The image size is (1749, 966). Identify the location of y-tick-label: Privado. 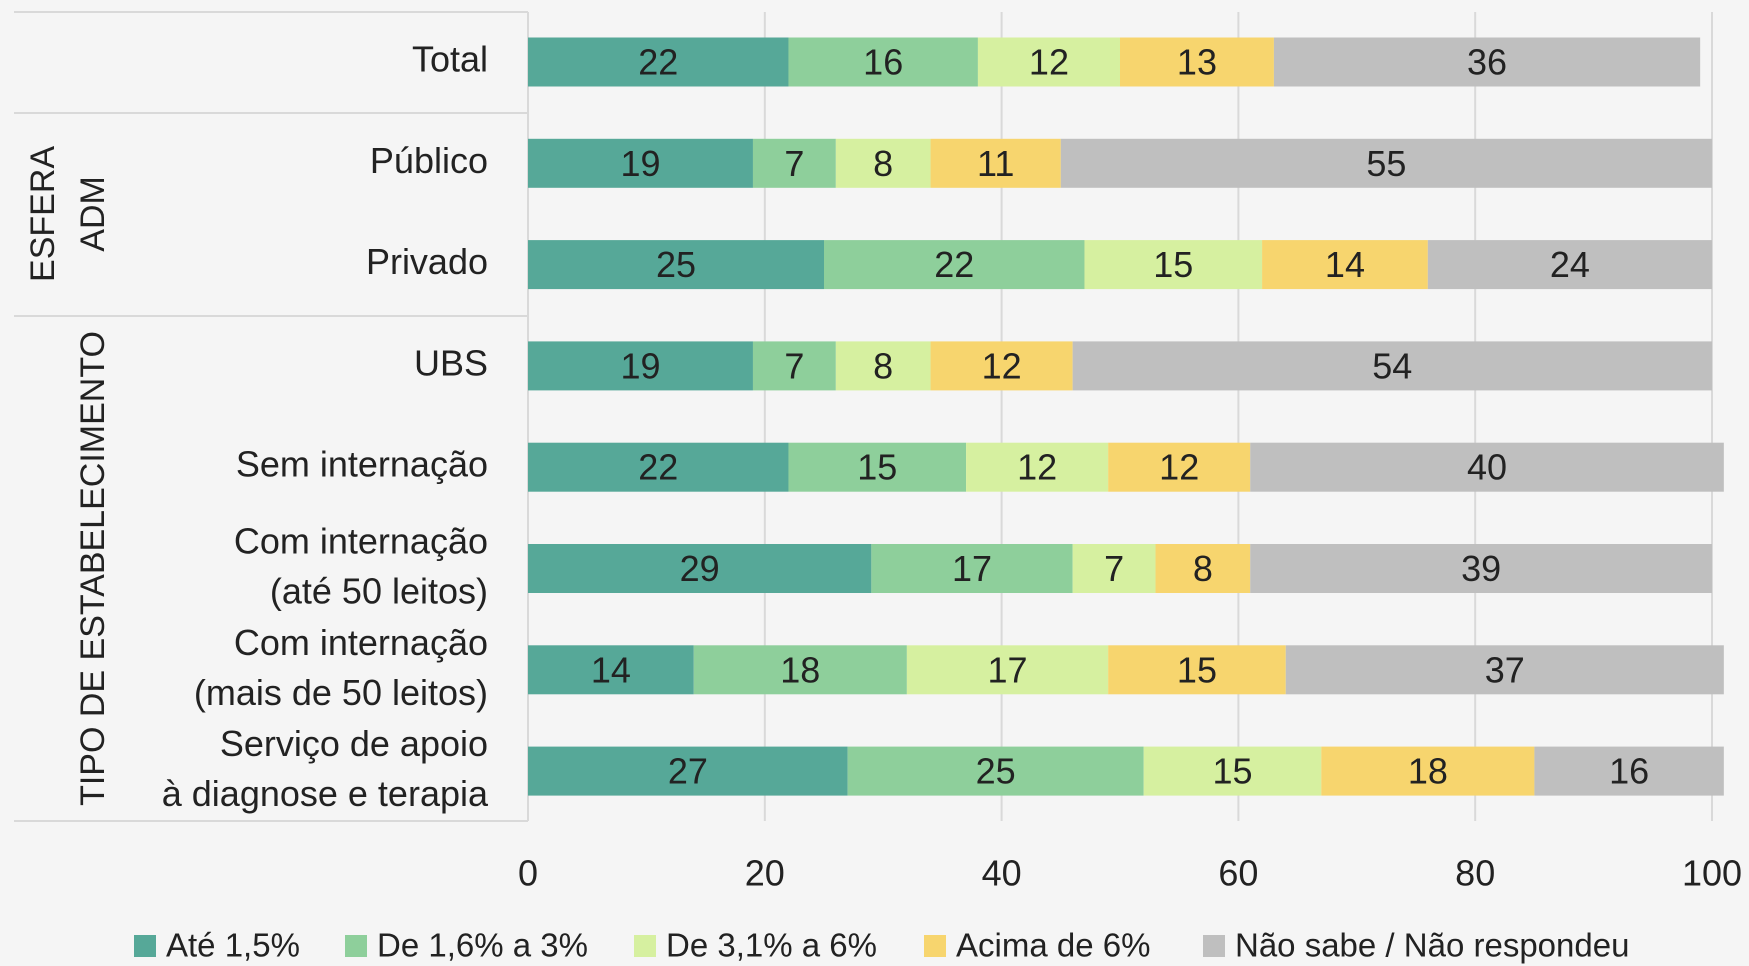
(427, 261).